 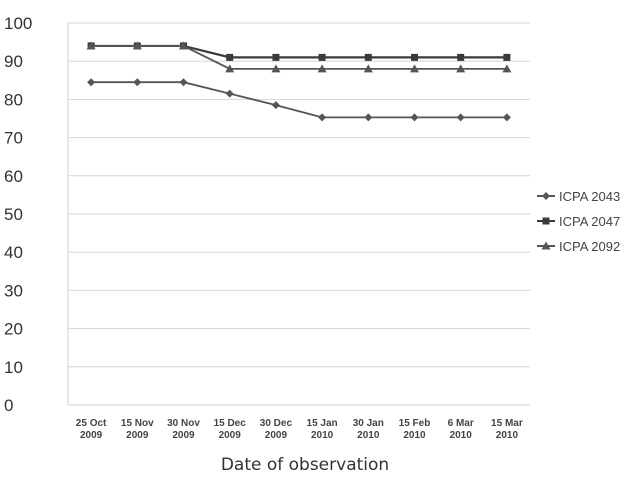 I want to click on legend-label: ICPA 2092, so click(x=589, y=246).